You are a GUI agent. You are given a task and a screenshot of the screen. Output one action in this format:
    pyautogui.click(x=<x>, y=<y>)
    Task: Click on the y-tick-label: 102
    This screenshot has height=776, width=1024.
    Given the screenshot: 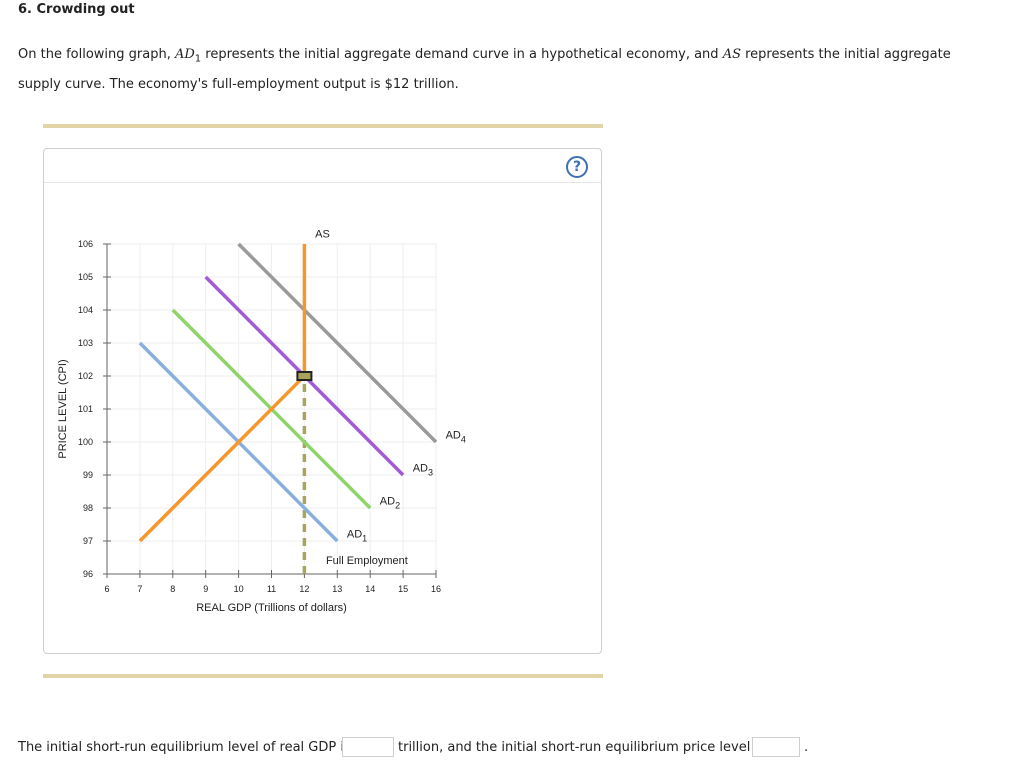 What is the action you would take?
    pyautogui.click(x=85, y=376)
    